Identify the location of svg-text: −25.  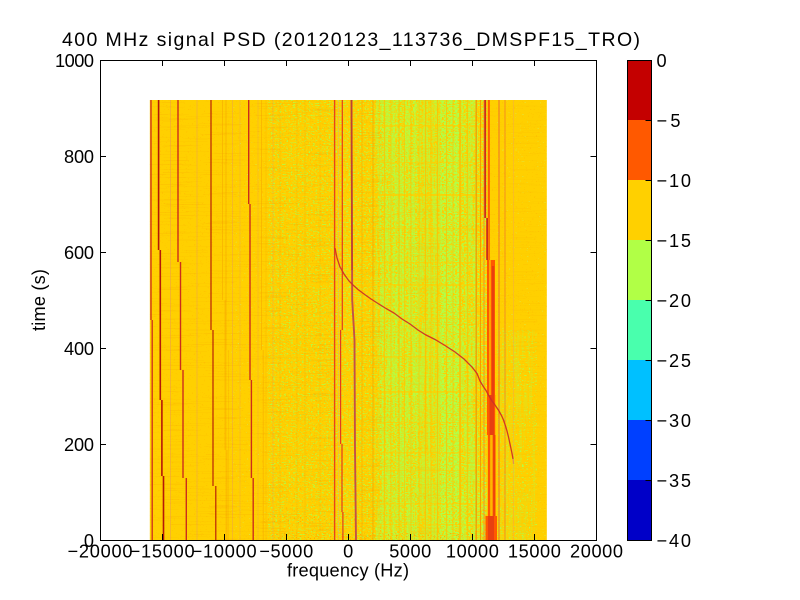
(674, 361).